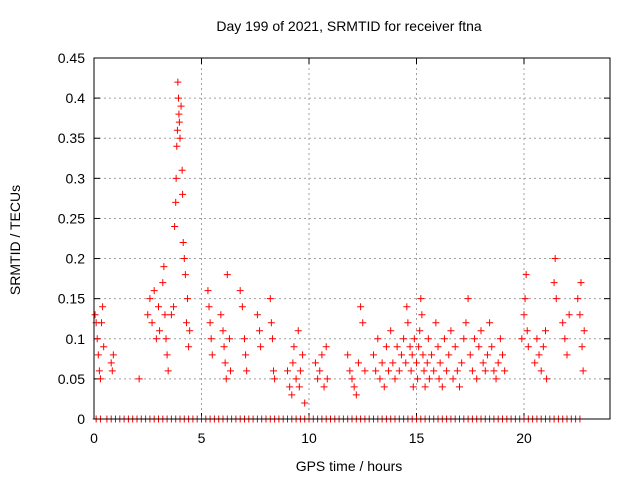 The image size is (640, 485). I want to click on y-tick-label: 0.15, so click(71, 299).